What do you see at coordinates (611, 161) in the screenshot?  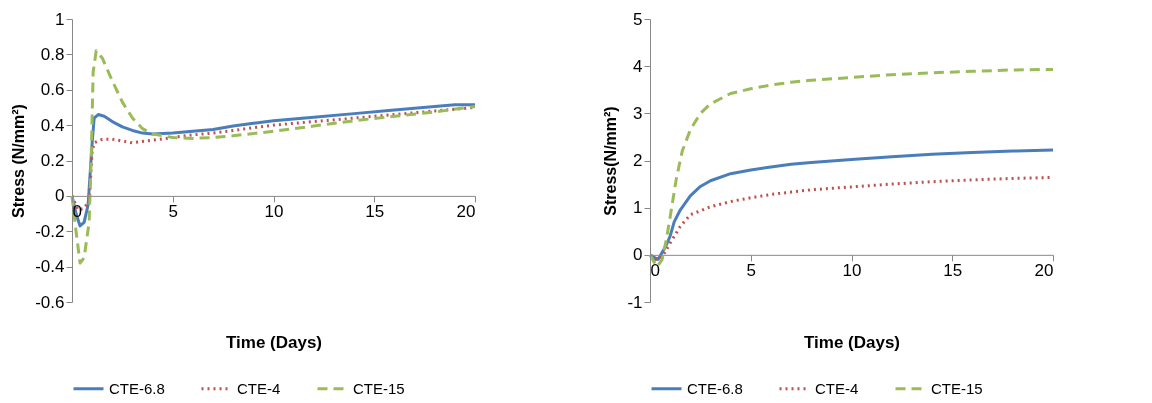 I see `y-axis-title: Stress(N/mm²)` at bounding box center [611, 161].